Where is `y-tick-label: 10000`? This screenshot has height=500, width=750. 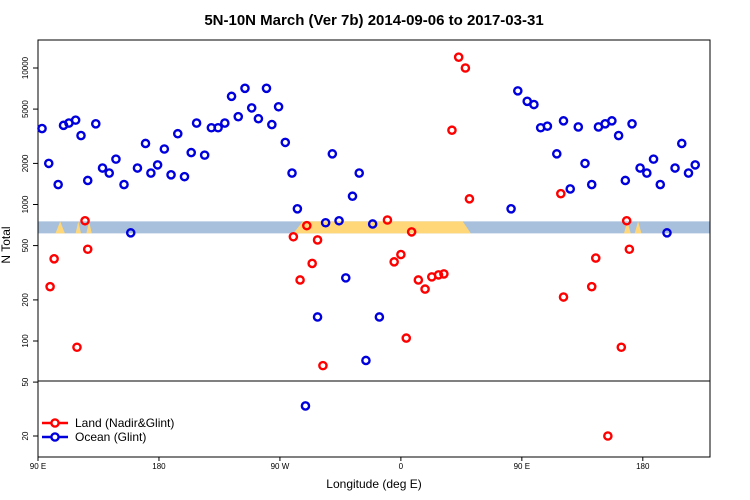 y-tick-label: 10000 is located at coordinates (25, 67).